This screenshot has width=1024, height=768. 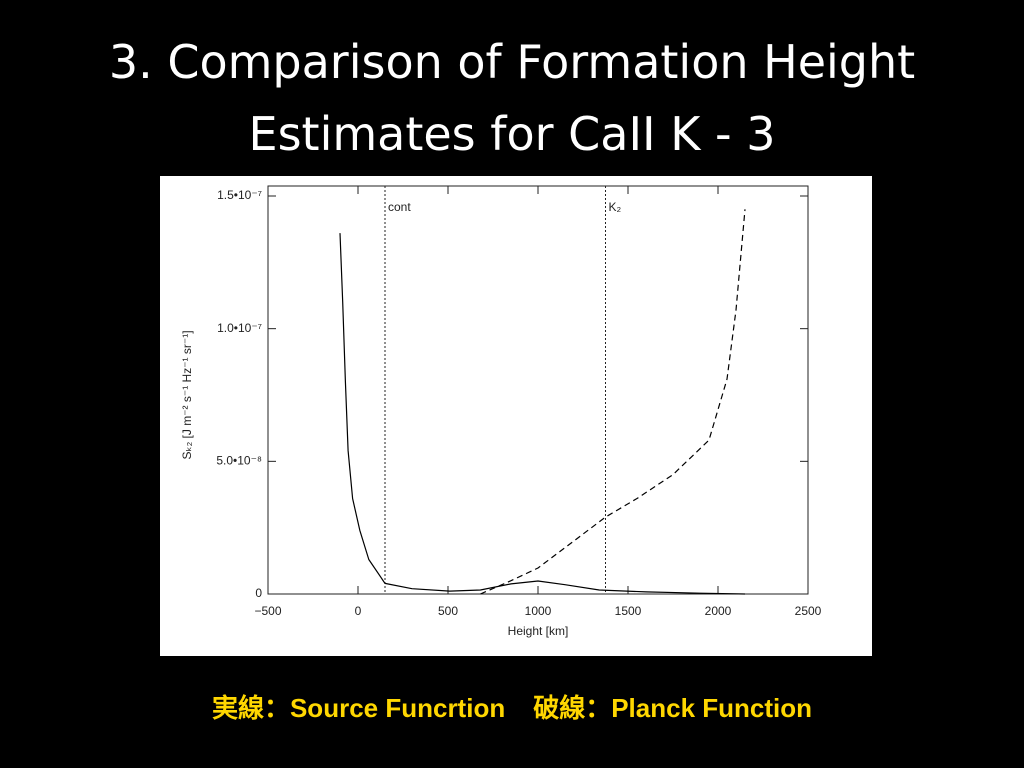 I want to click on y-tick-label: 1.0•10⁻⁷, so click(x=239, y=328).